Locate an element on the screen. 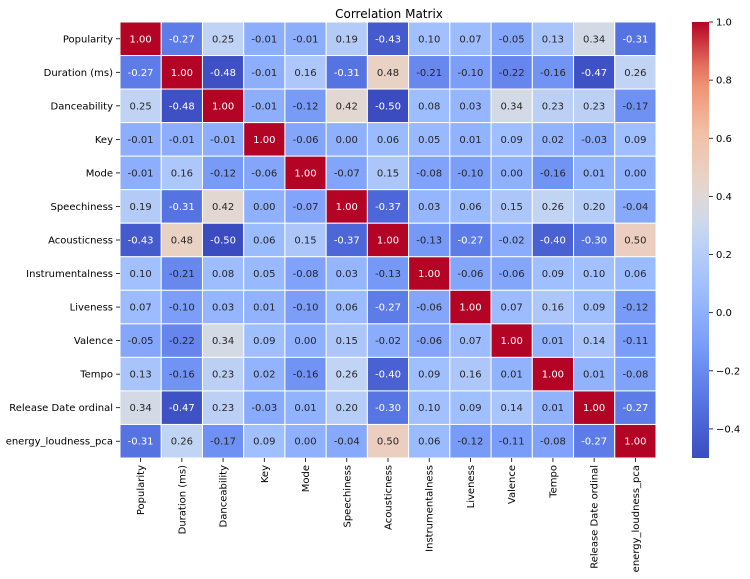 The width and height of the screenshot is (750, 579). heatmap-cell-label: 0.19 is located at coordinates (347, 39).